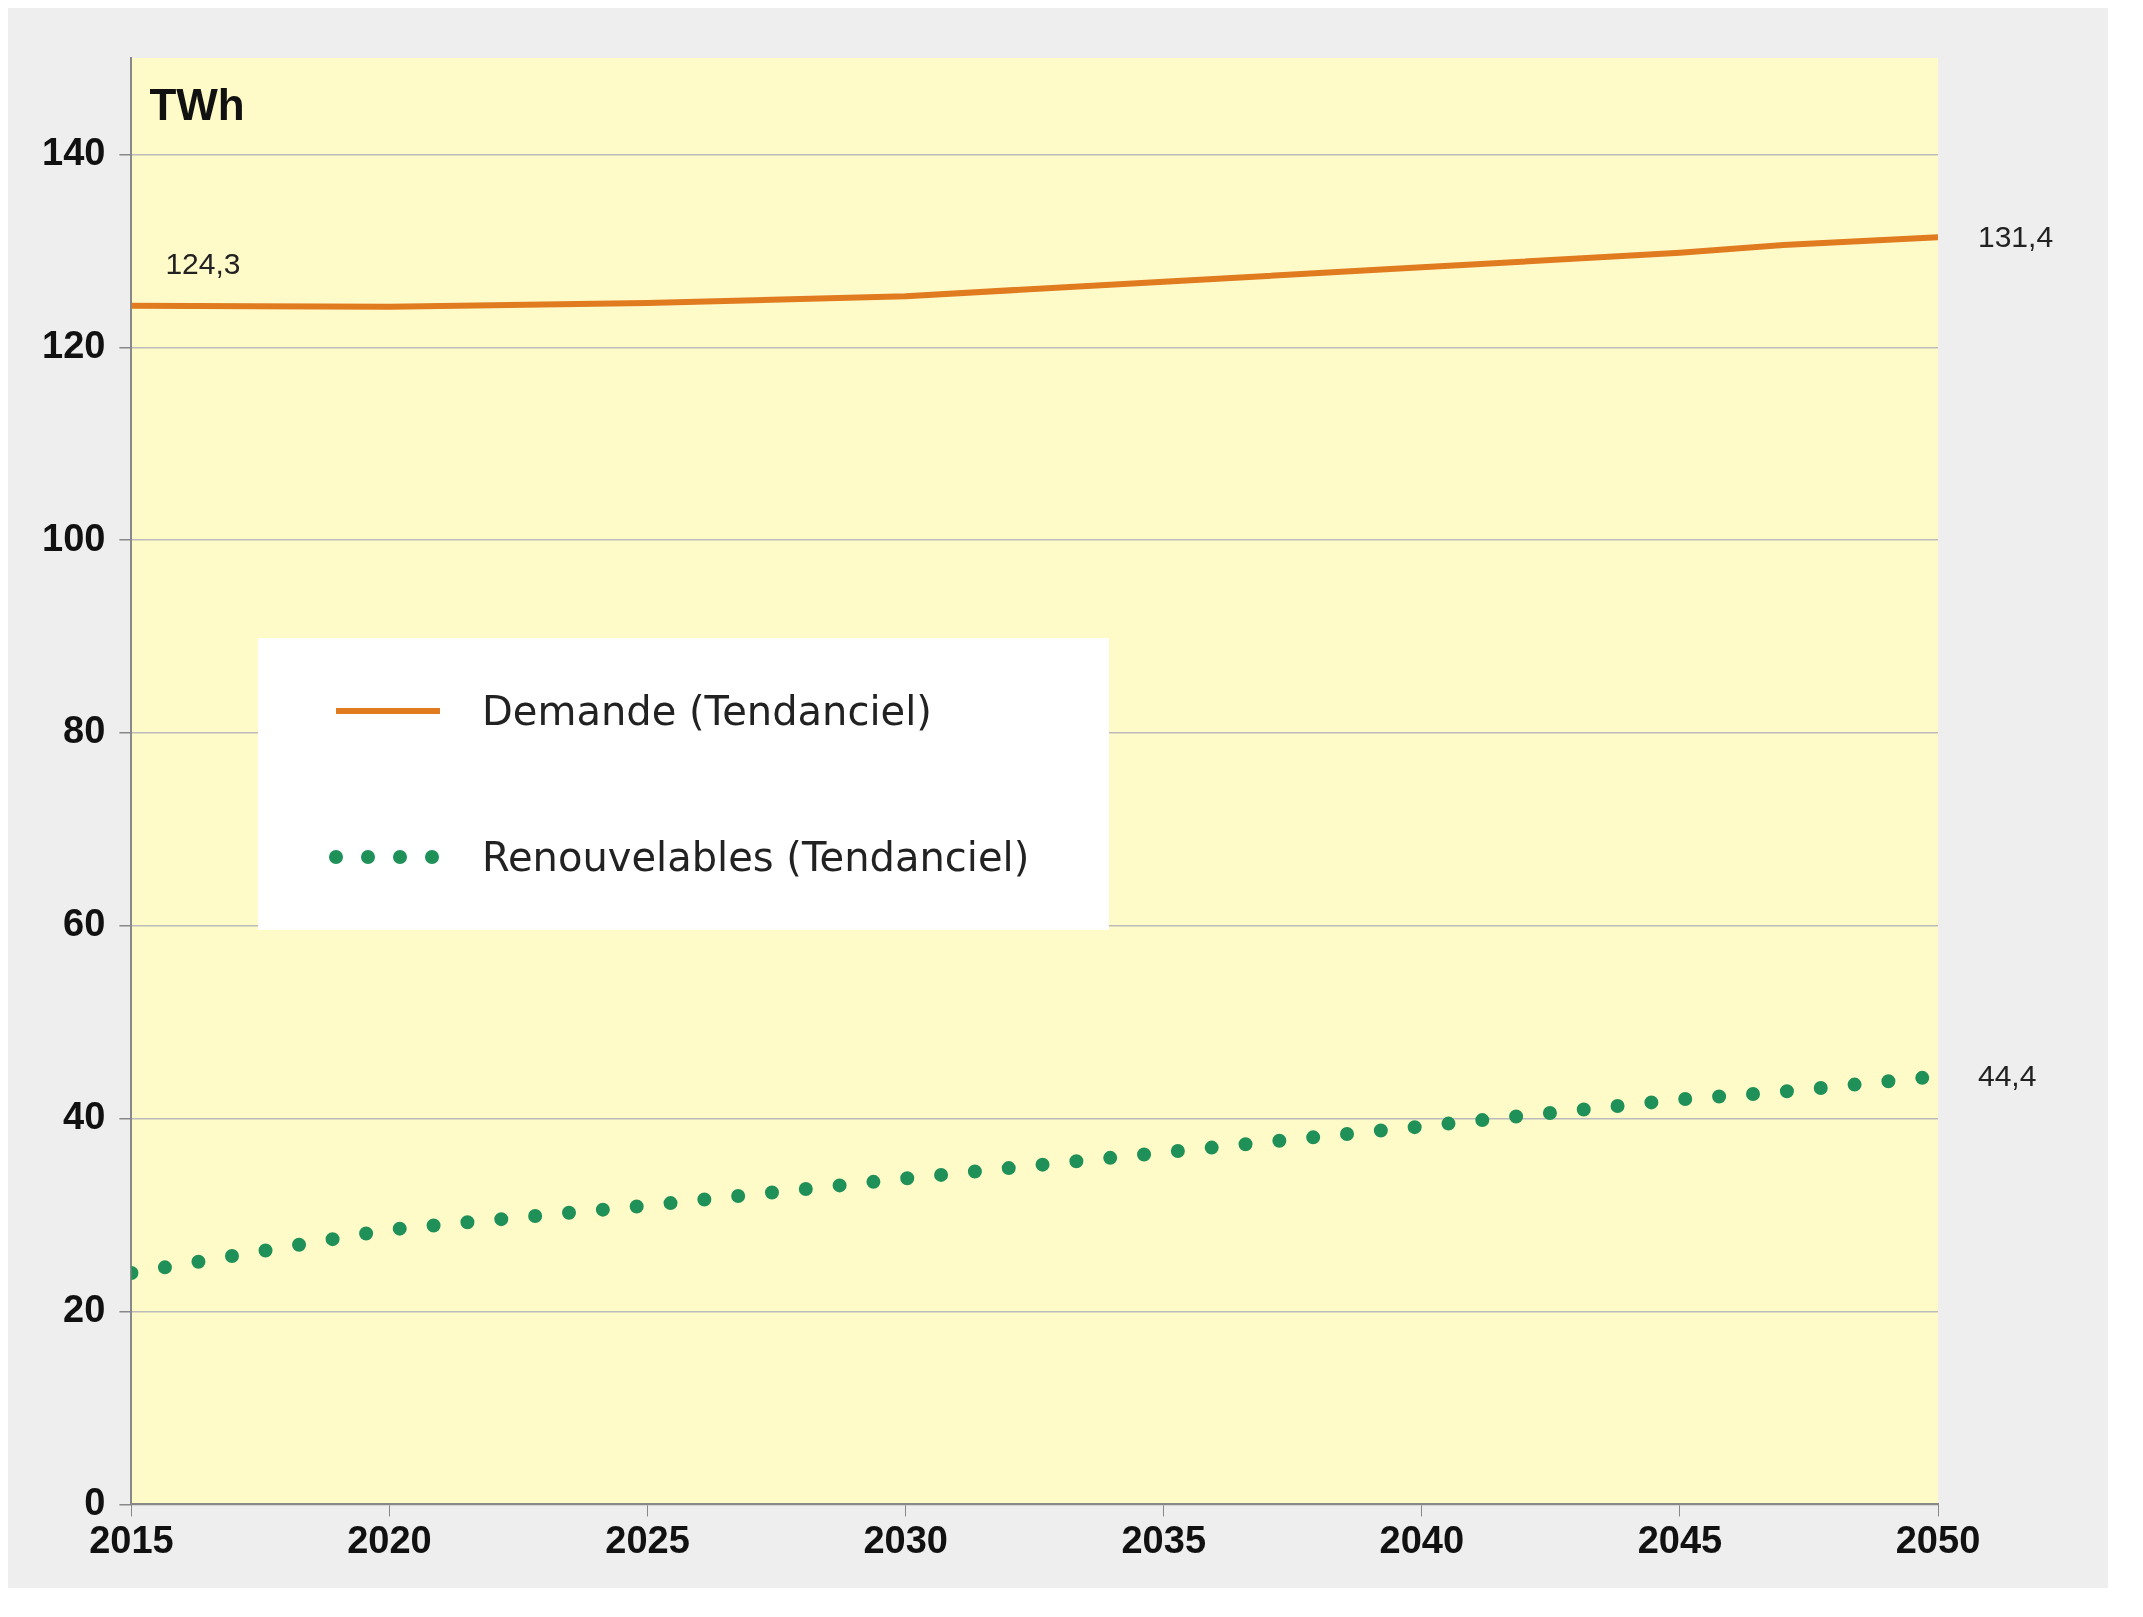 The height and width of the screenshot is (1617, 2143). What do you see at coordinates (84, 730) in the screenshot?
I see `y-tick-label: 80` at bounding box center [84, 730].